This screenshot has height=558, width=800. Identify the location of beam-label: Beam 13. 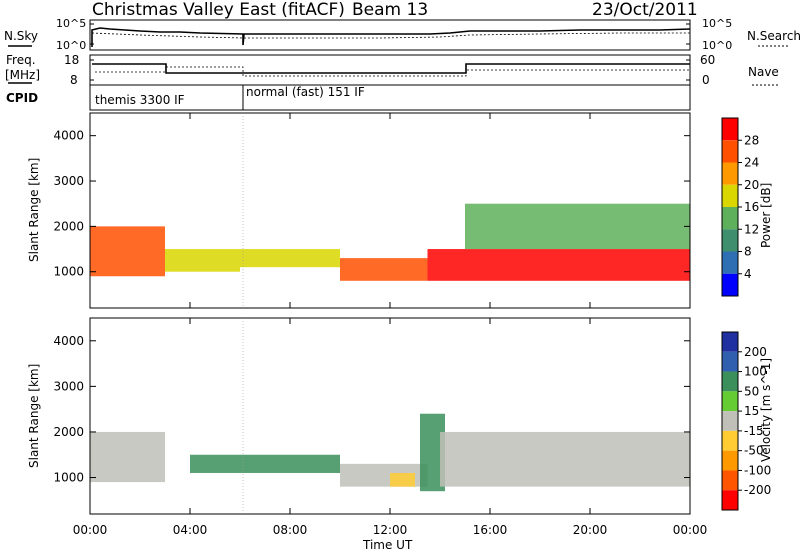
(390, 10).